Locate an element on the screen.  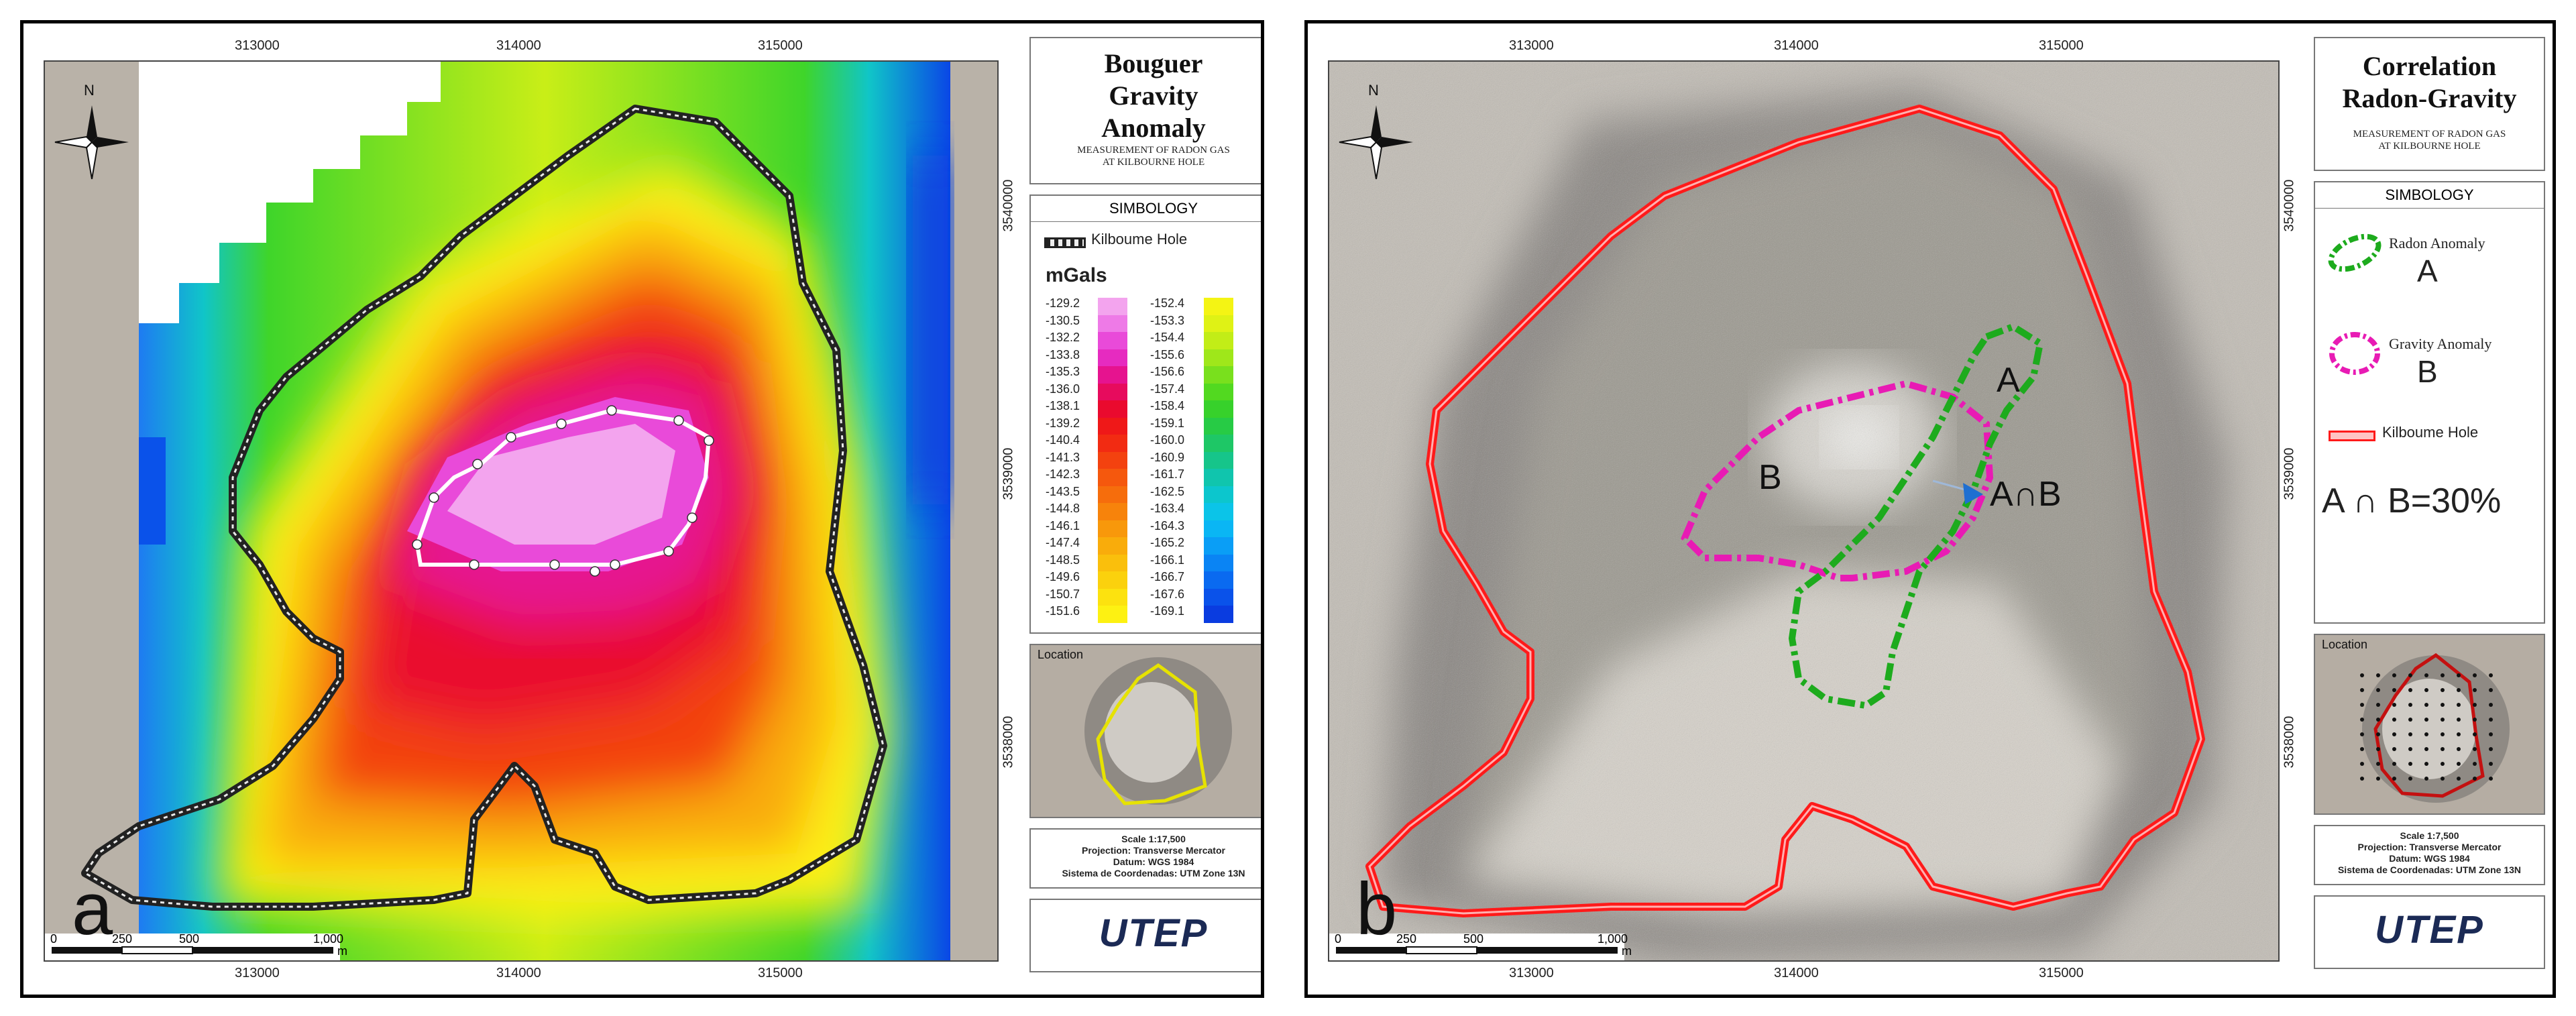
north-arrow-icon is located at coordinates (91, 142).